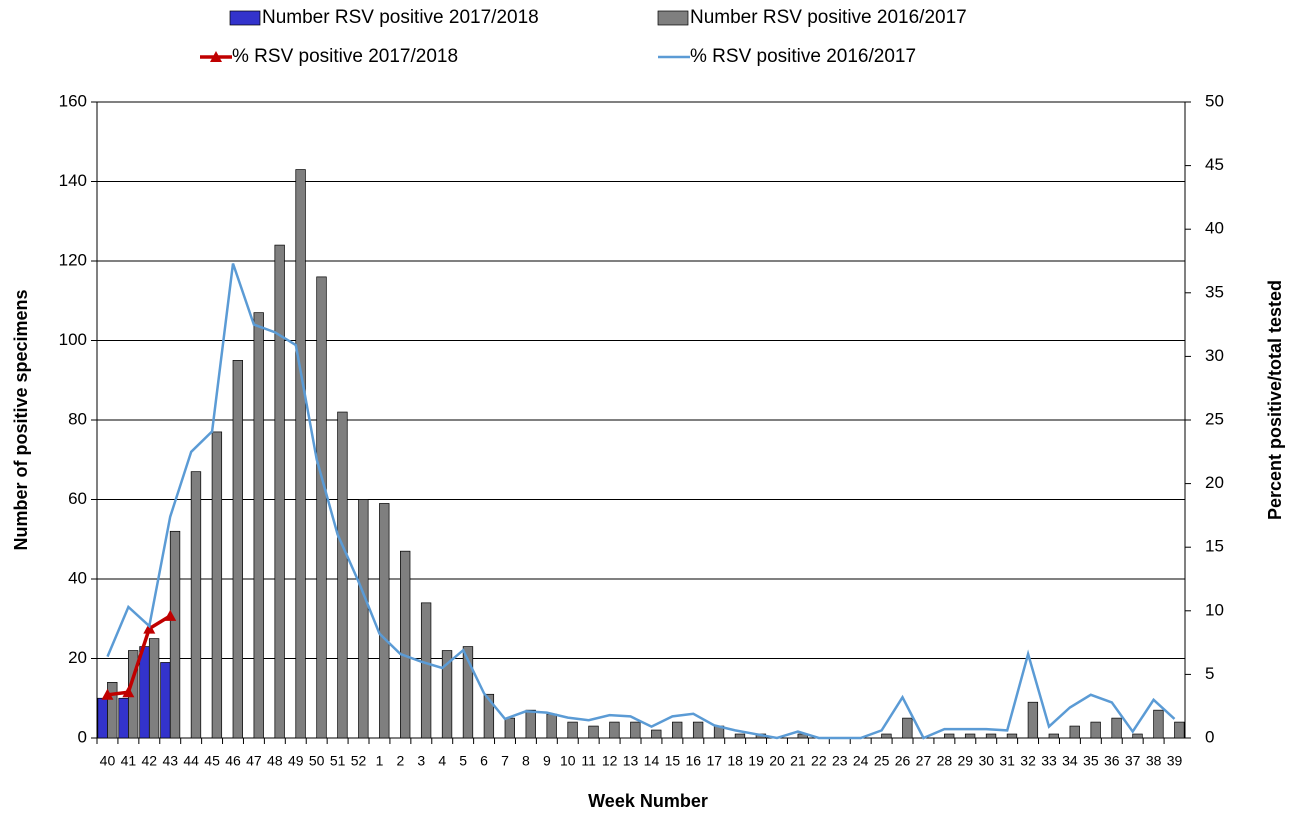 This screenshot has width=1299, height=817. I want to click on x-tick-label: 4, so click(442, 761).